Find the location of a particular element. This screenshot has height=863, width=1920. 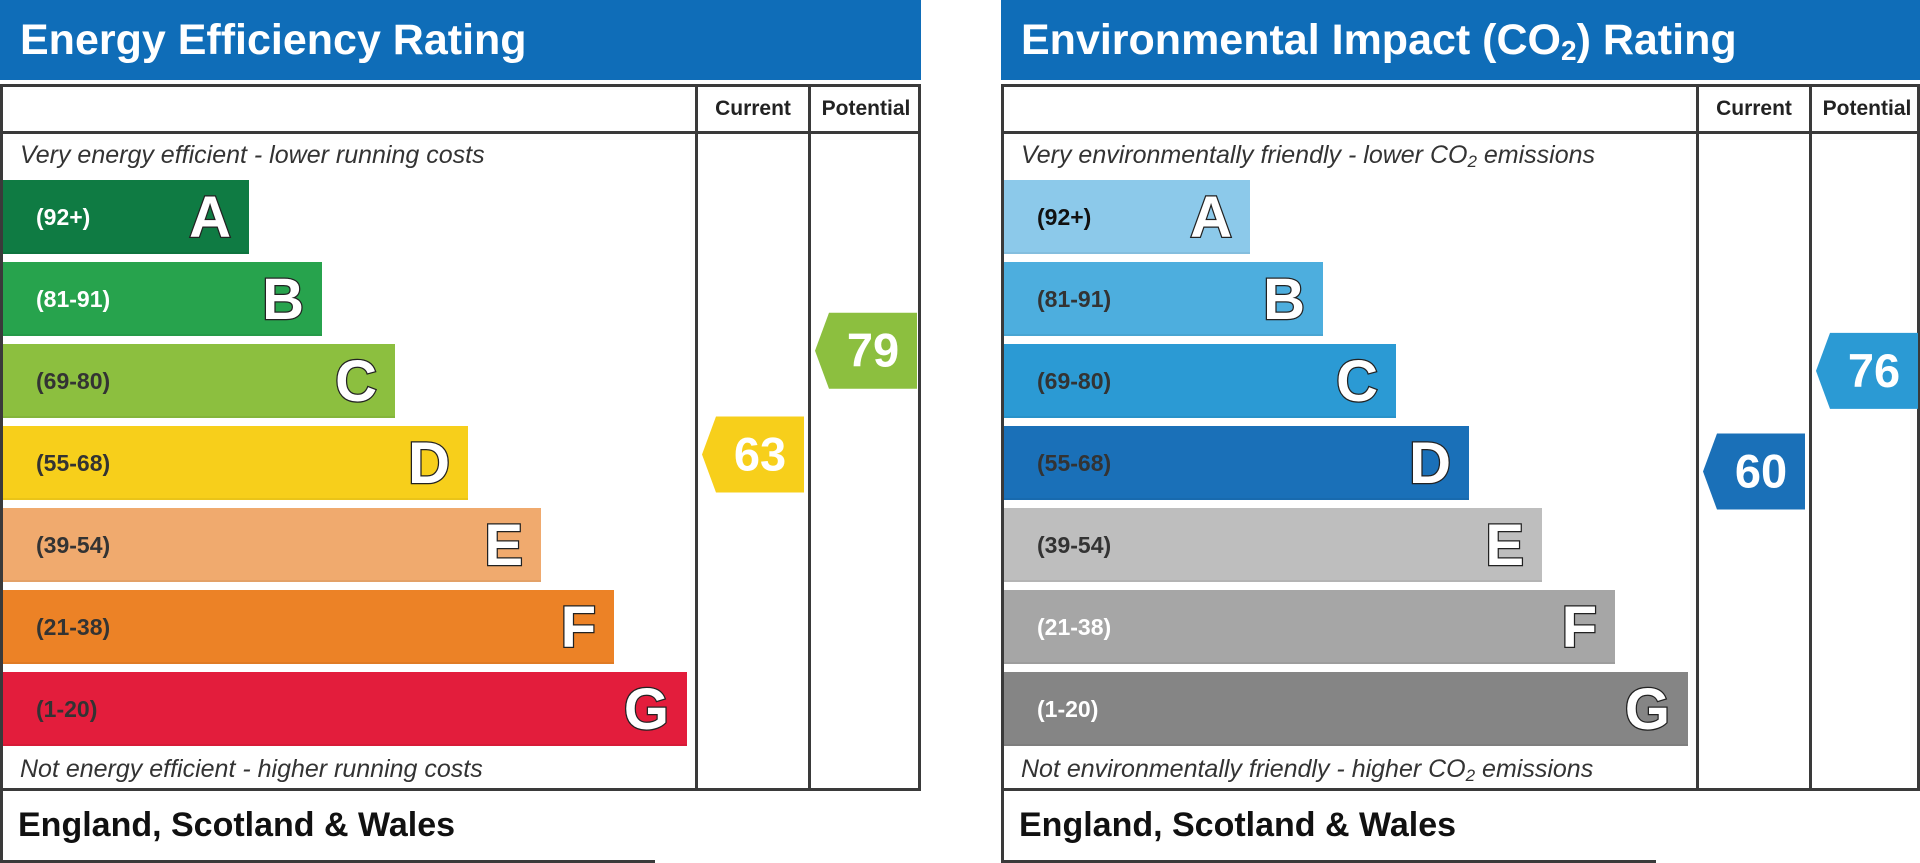

potential-rating-arrow: 79 is located at coordinates (866, 350).